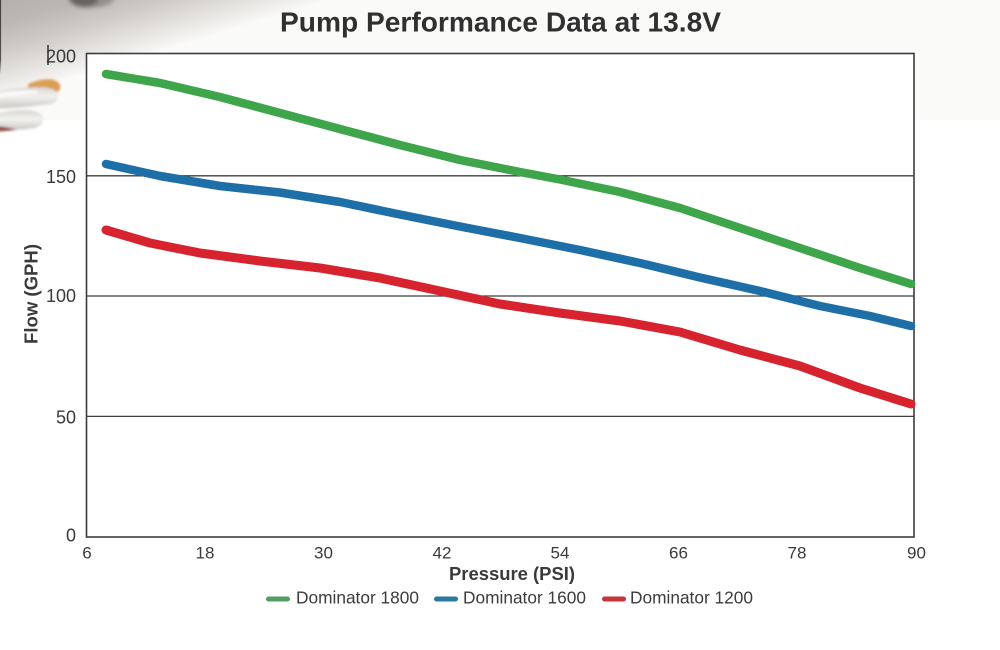 This screenshot has height=650, width=1000. I want to click on svg-text: 100, so click(61, 296).